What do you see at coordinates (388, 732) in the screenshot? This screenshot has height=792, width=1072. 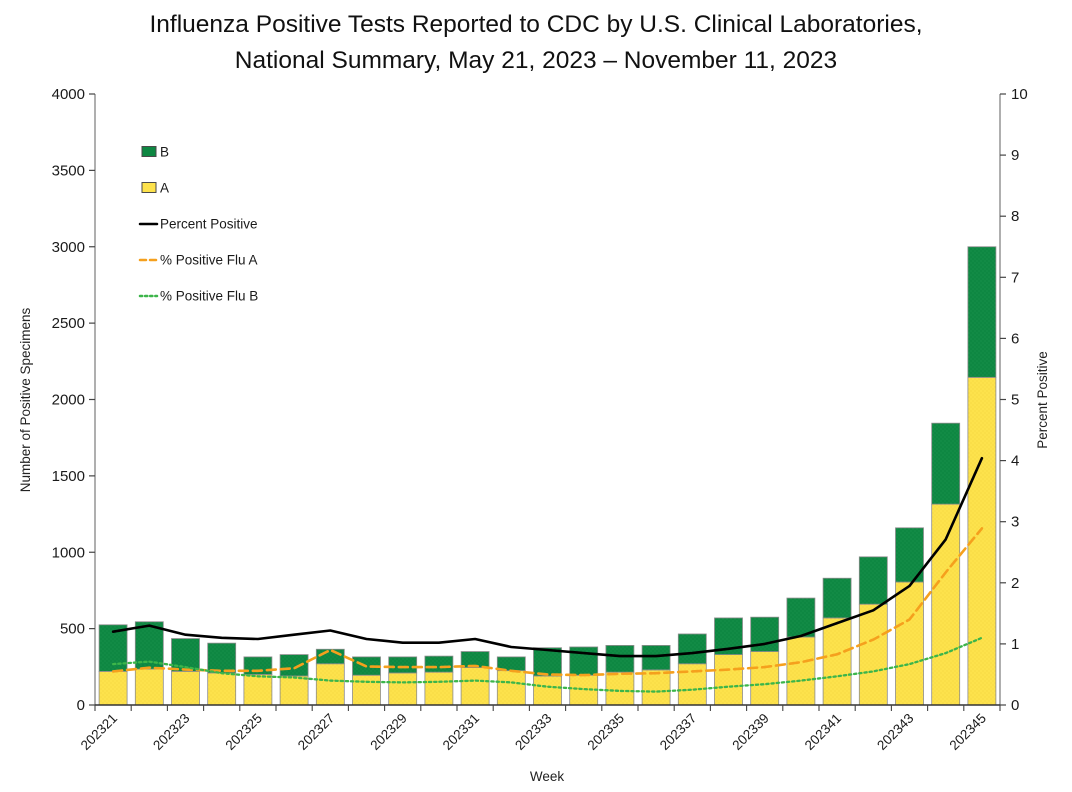 I see `x-axis-tick-label: 202329` at bounding box center [388, 732].